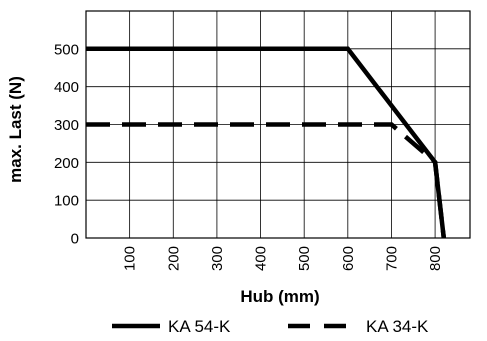  Describe the element at coordinates (270, 326) in the screenshot. I see `legend: KA 54-K KA 34-K` at that location.